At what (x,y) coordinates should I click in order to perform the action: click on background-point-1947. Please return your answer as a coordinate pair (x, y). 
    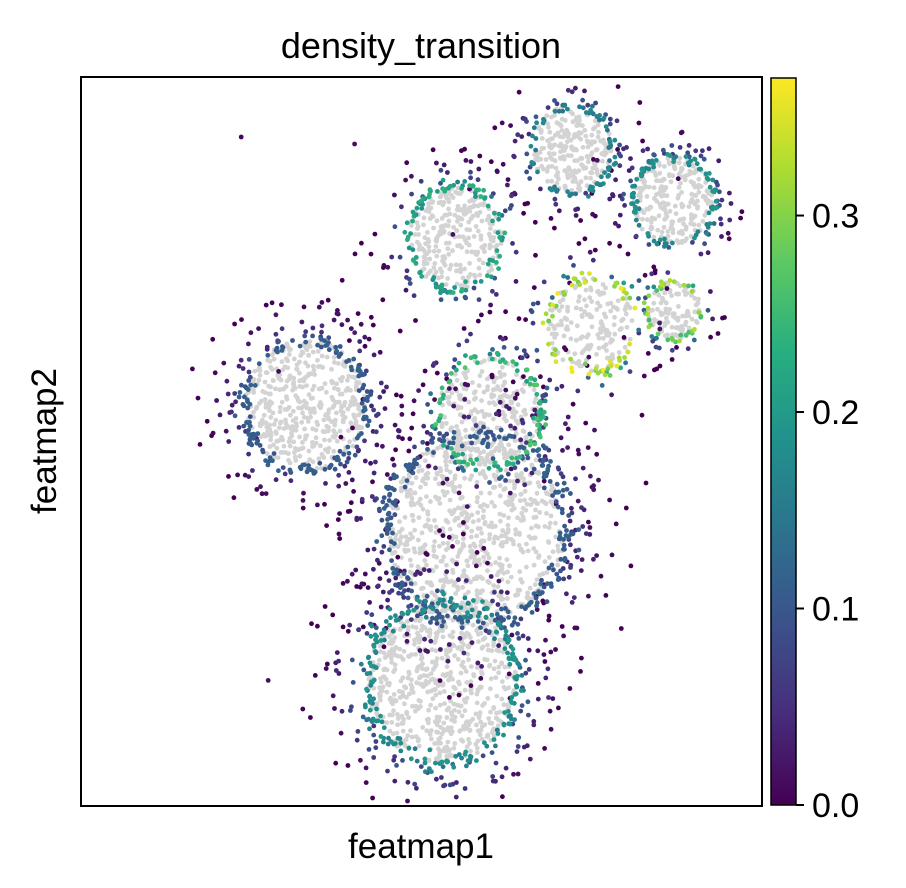
    Looking at the image, I should click on (418, 540).